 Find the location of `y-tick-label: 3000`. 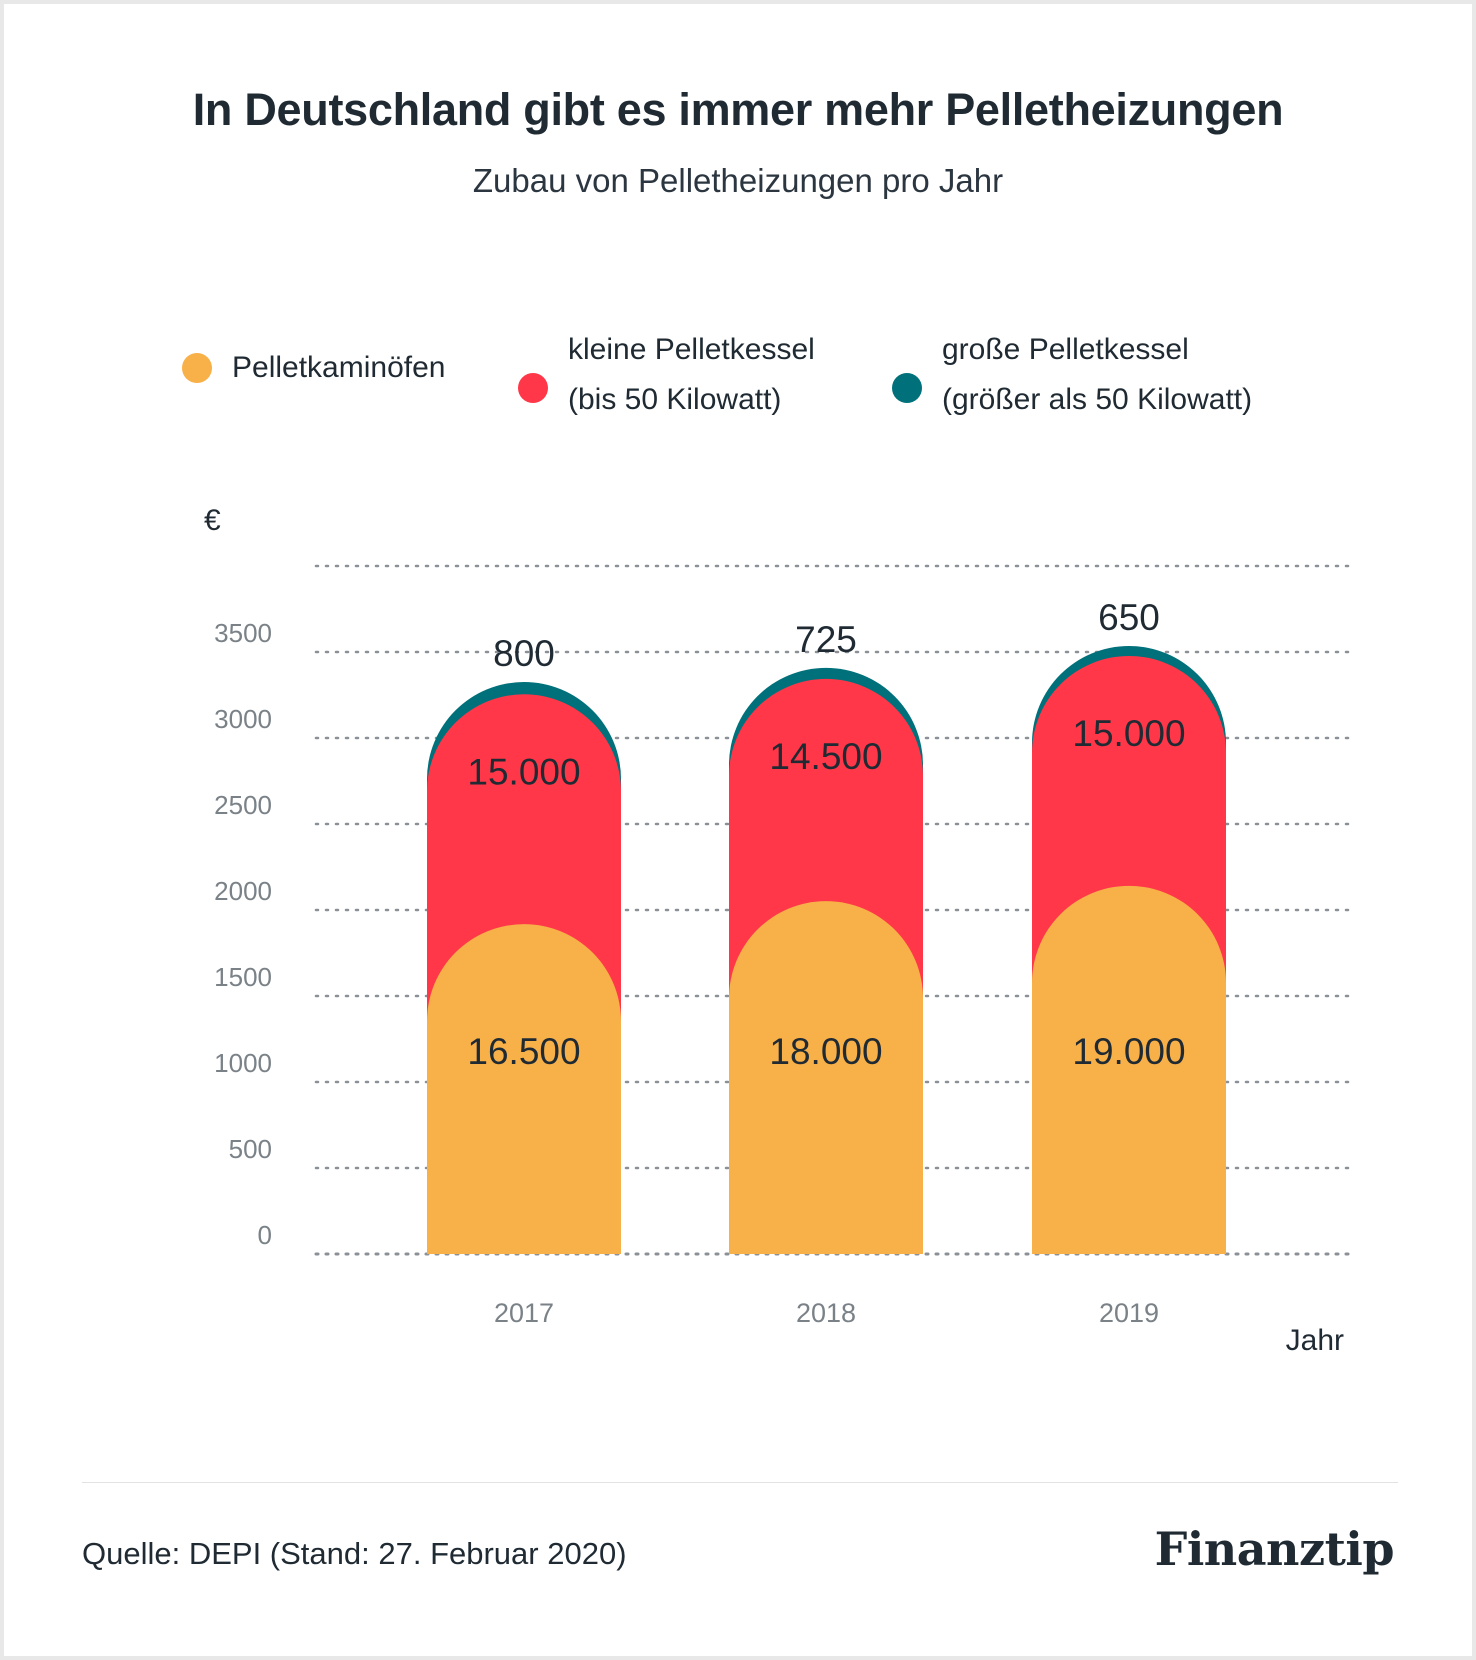

y-tick-label: 3000 is located at coordinates (243, 719).